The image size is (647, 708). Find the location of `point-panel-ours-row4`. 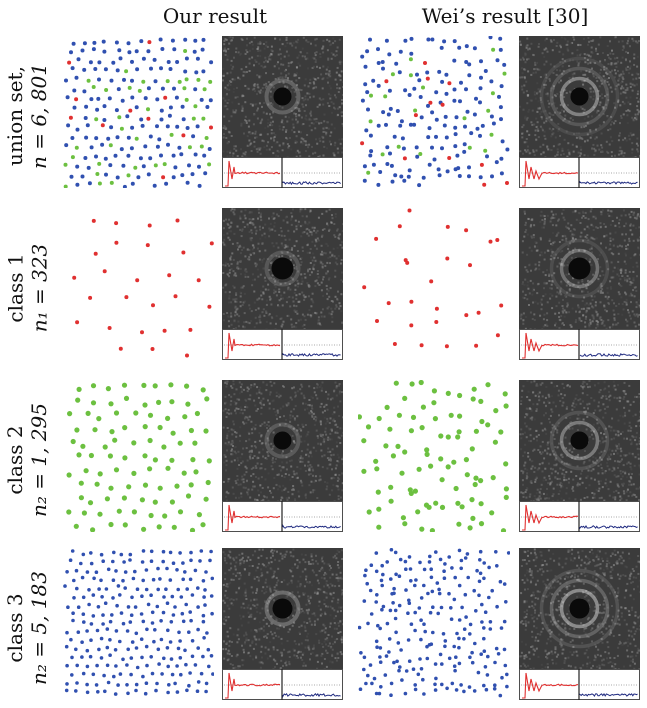

point-panel-ours-row4 is located at coordinates (138, 624).